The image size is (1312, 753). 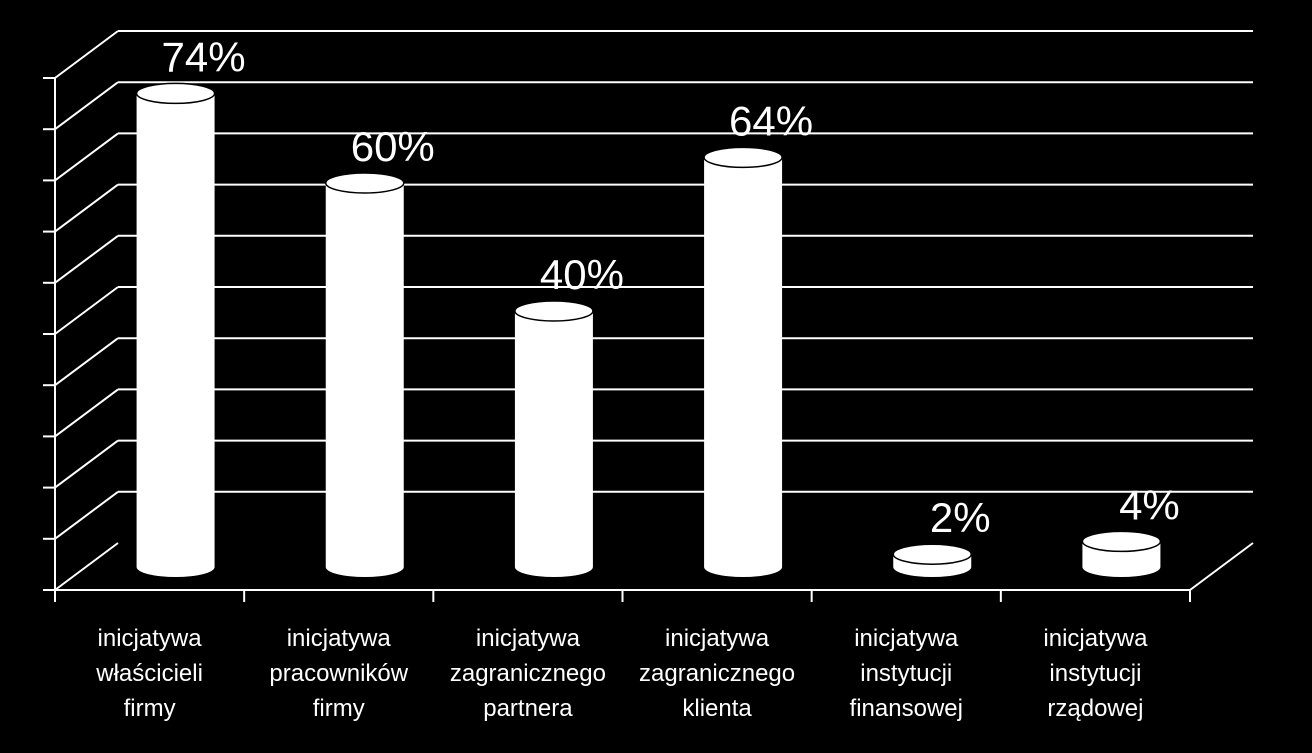 I want to click on data-label: 2%, so click(x=960, y=517).